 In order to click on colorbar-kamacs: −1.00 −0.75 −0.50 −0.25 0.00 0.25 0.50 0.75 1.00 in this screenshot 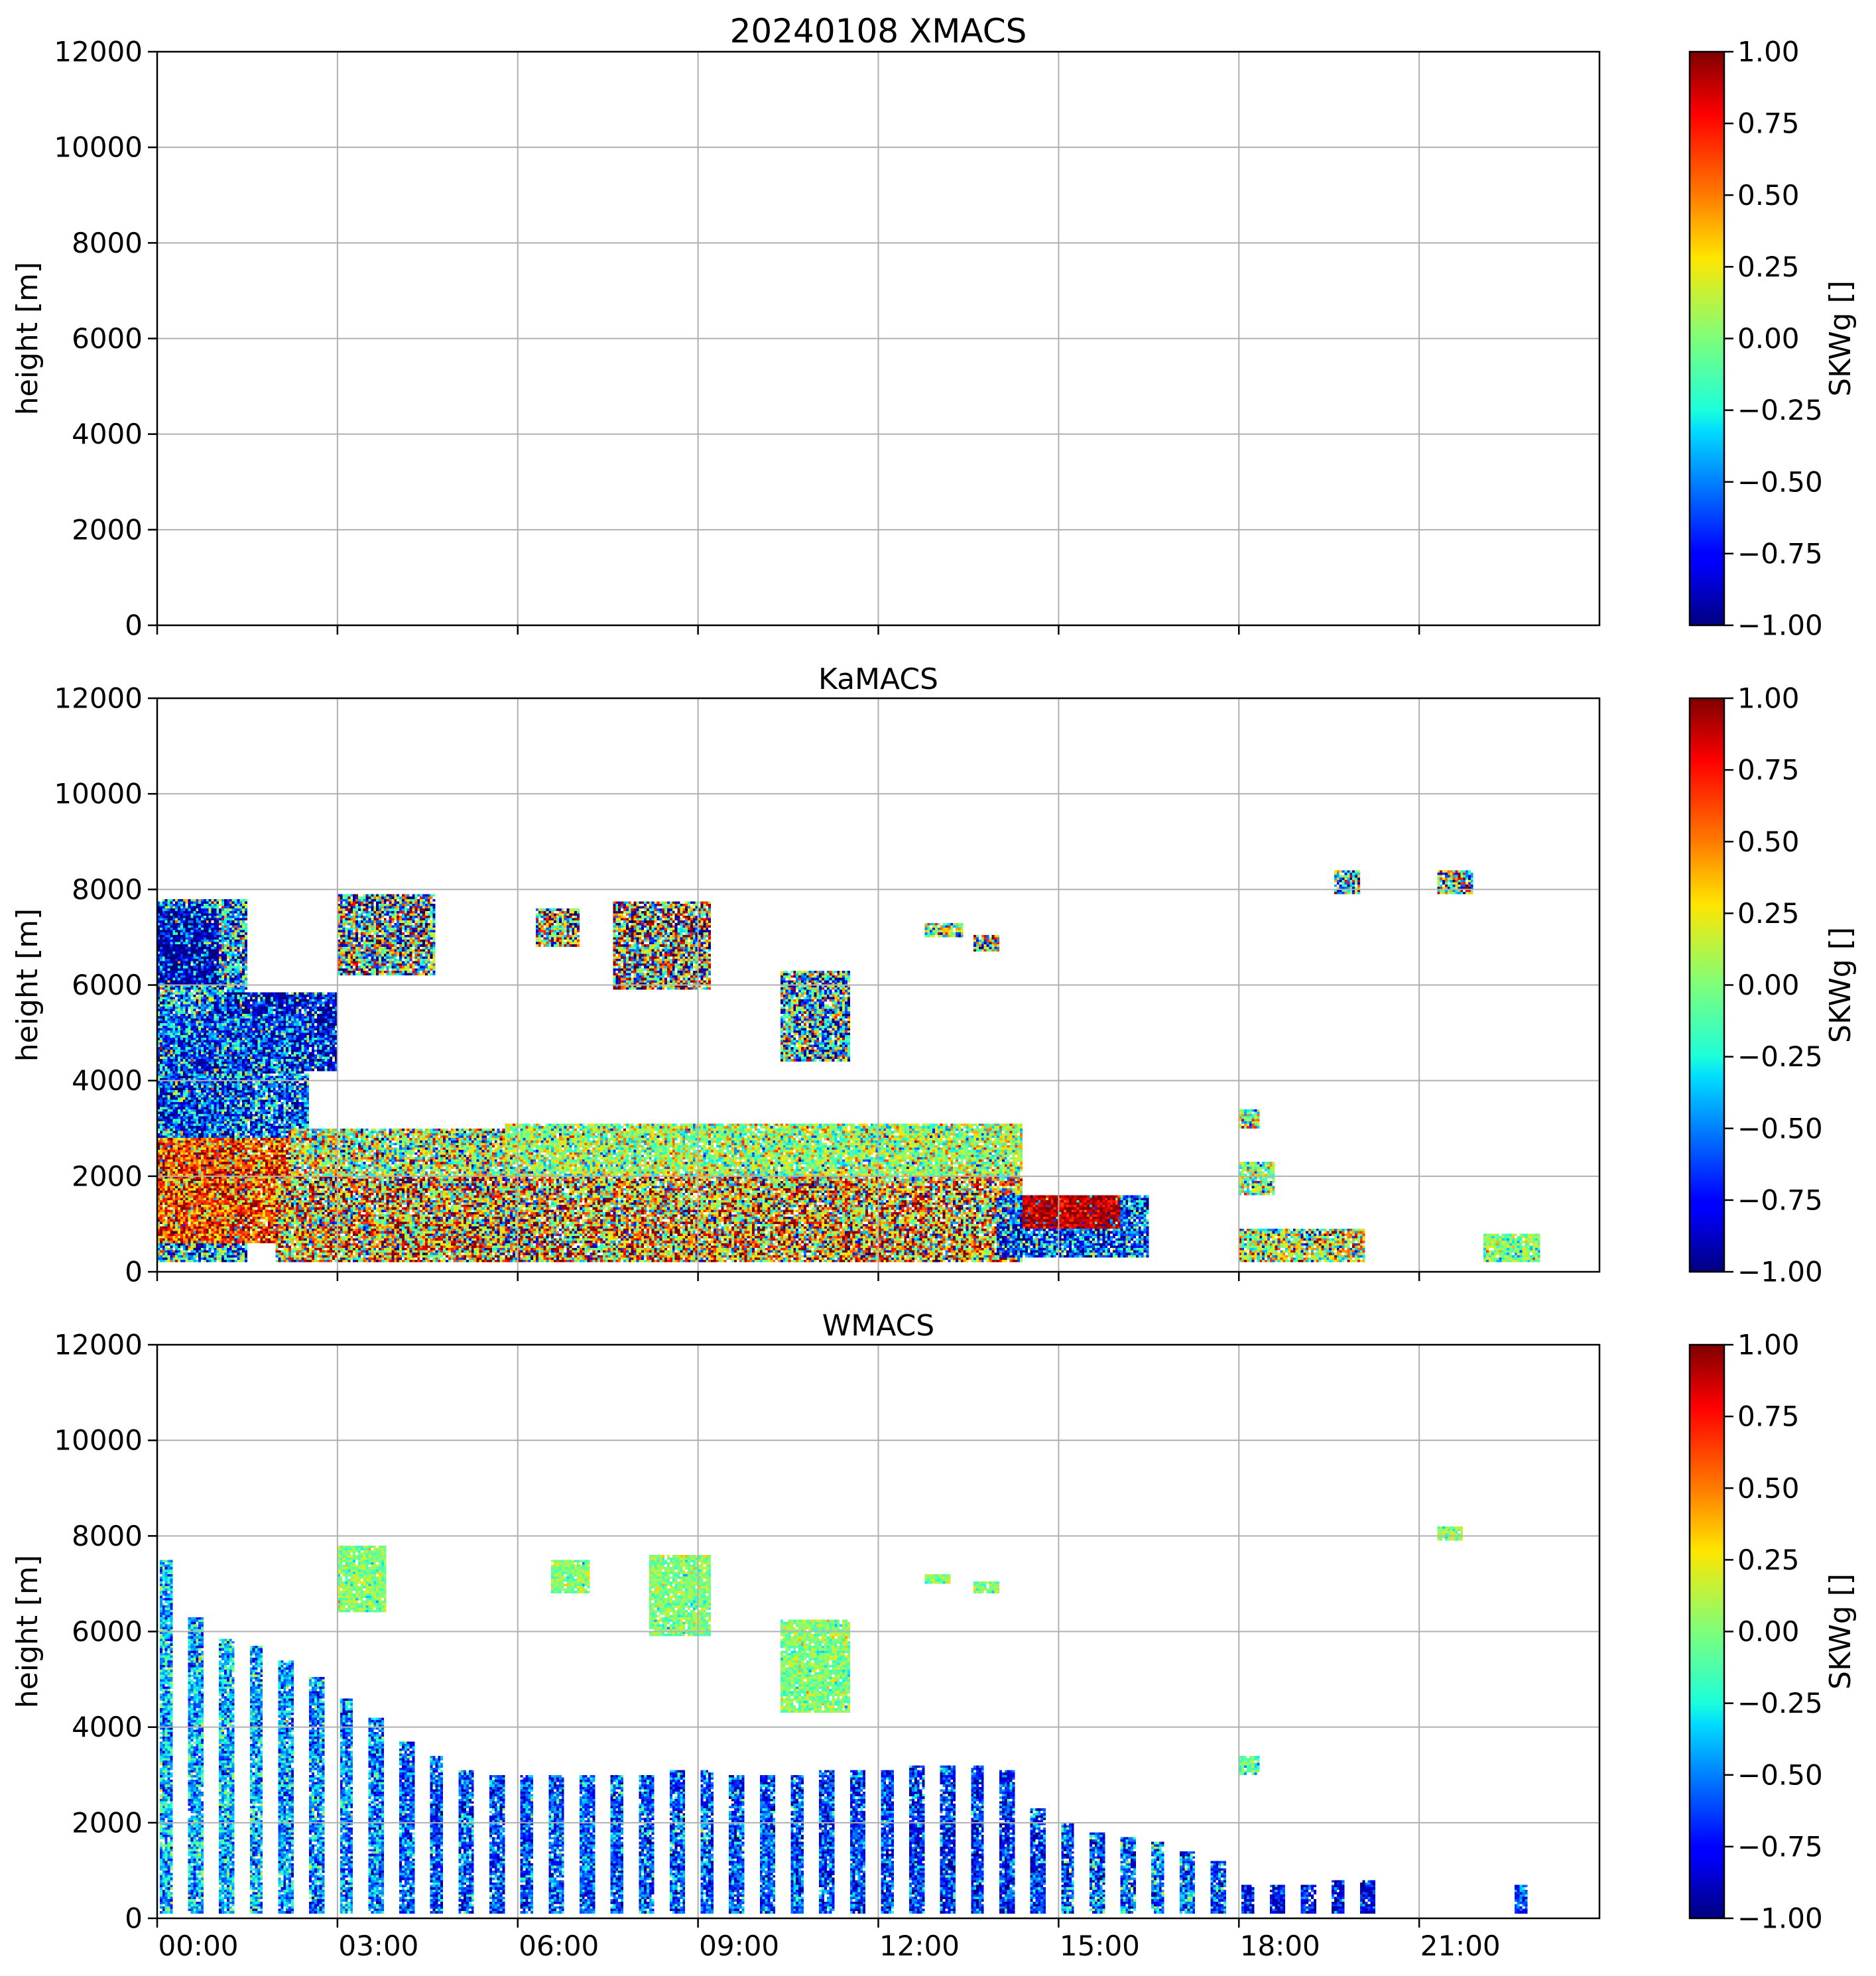, I will do `click(1756, 985)`.